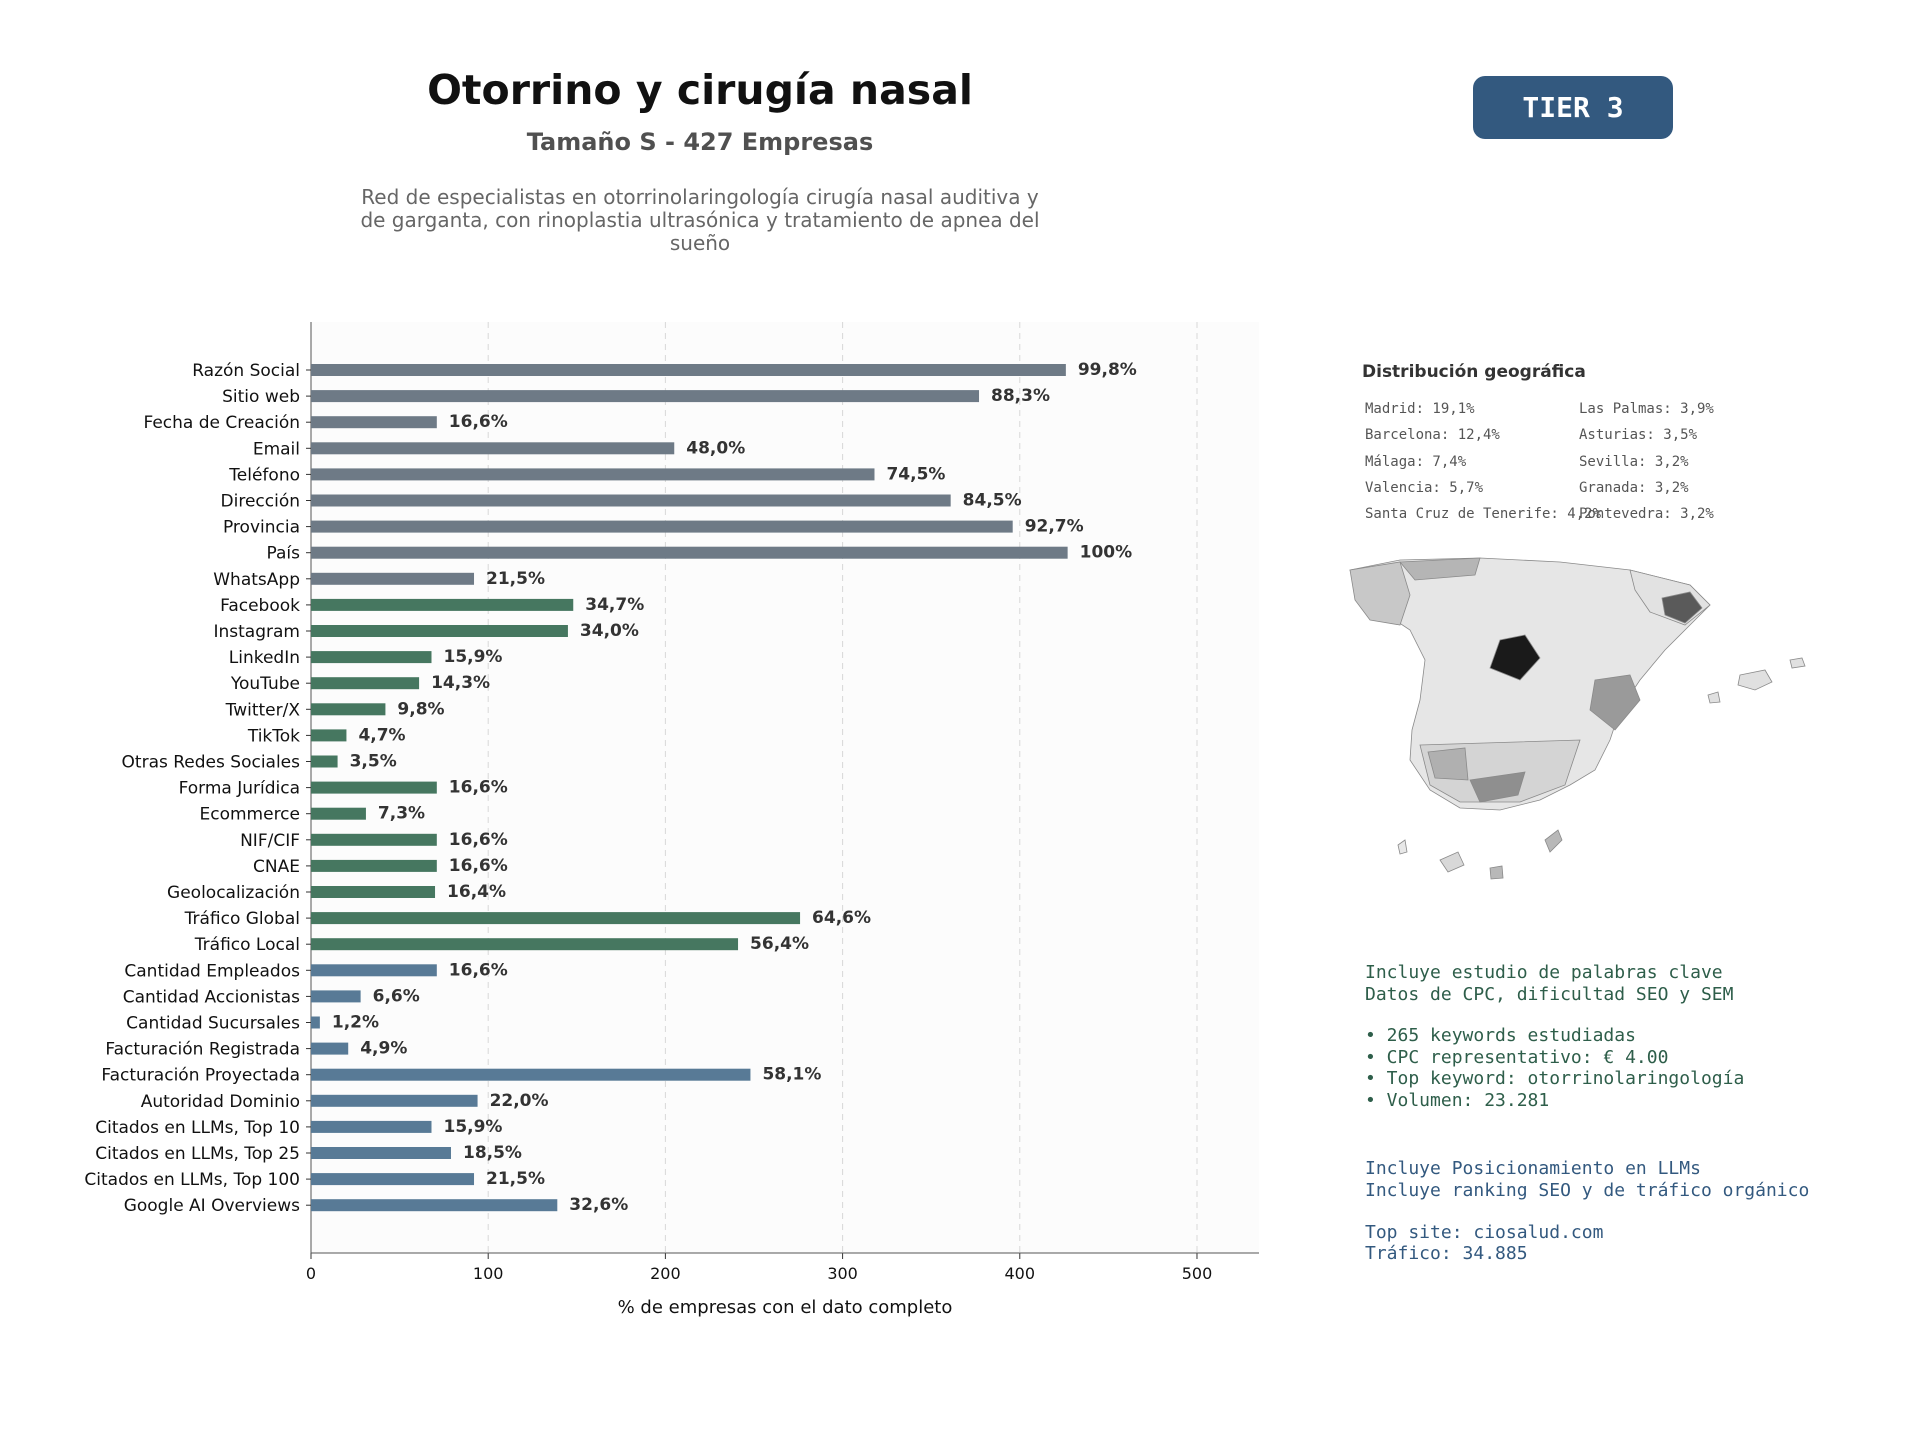 The width and height of the screenshot is (1920, 1440). What do you see at coordinates (1402, 847) in the screenshot?
I see `map-region-la-palma` at bounding box center [1402, 847].